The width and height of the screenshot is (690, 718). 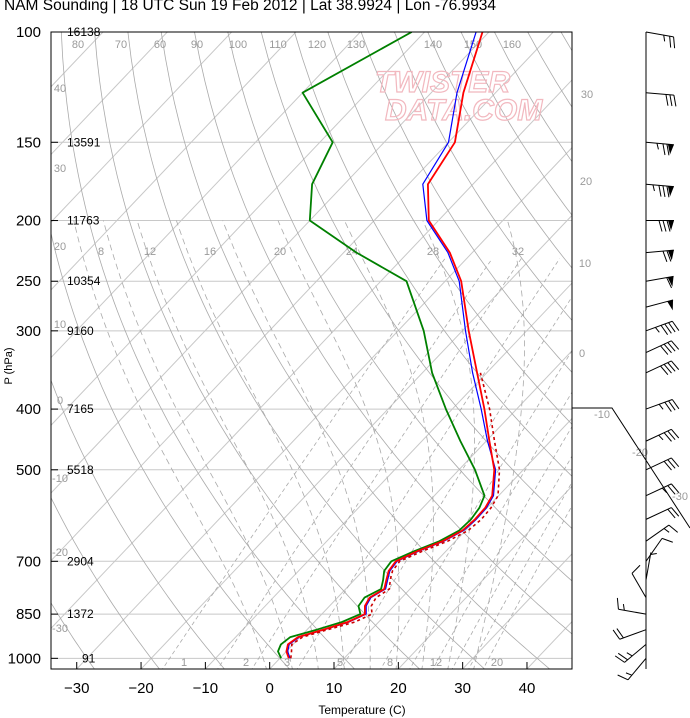 What do you see at coordinates (280, 252) in the screenshot?
I see `mixing-ratio-label: 20` at bounding box center [280, 252].